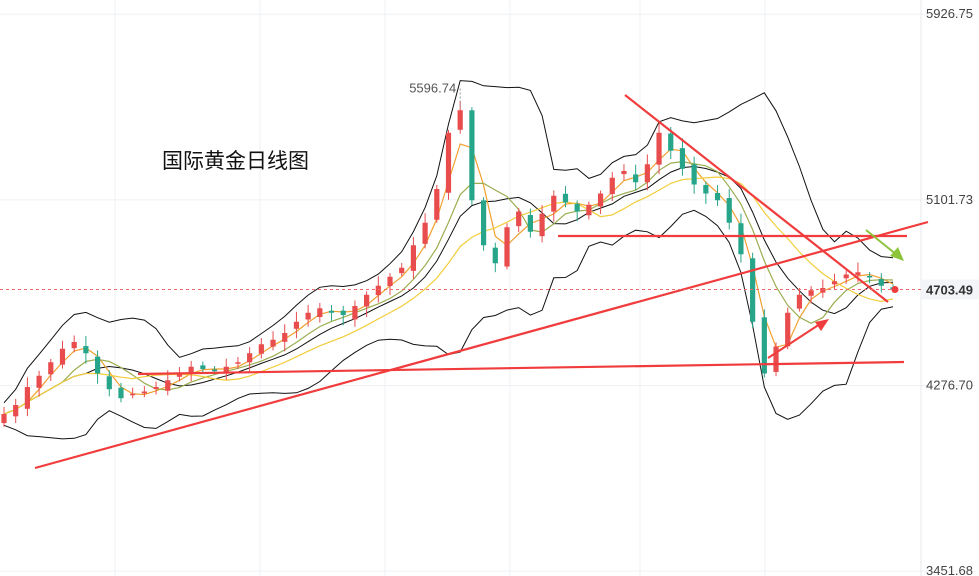  What do you see at coordinates (949, 384) in the screenshot?
I see `y-tick-label-2: 4276.70` at bounding box center [949, 384].